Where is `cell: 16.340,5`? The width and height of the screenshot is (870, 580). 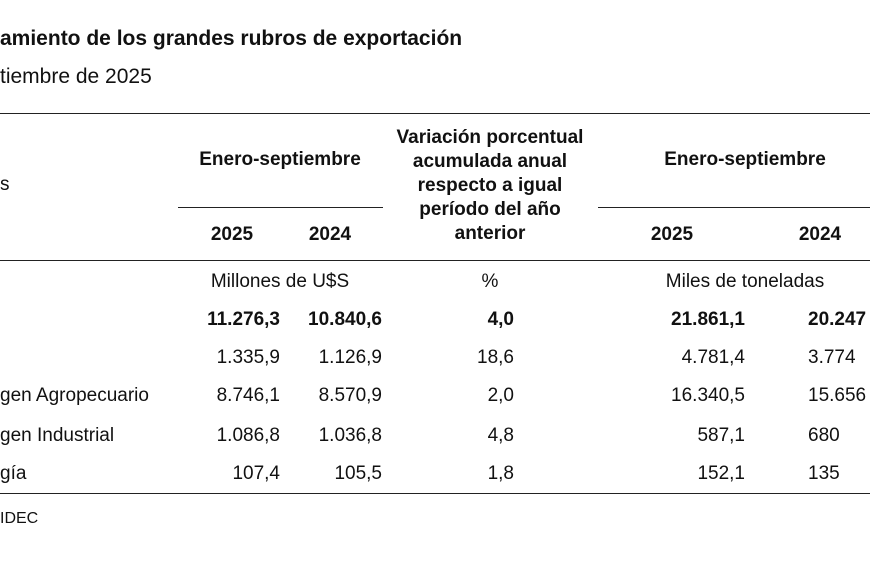
cell: 16.340,5 is located at coordinates (708, 395).